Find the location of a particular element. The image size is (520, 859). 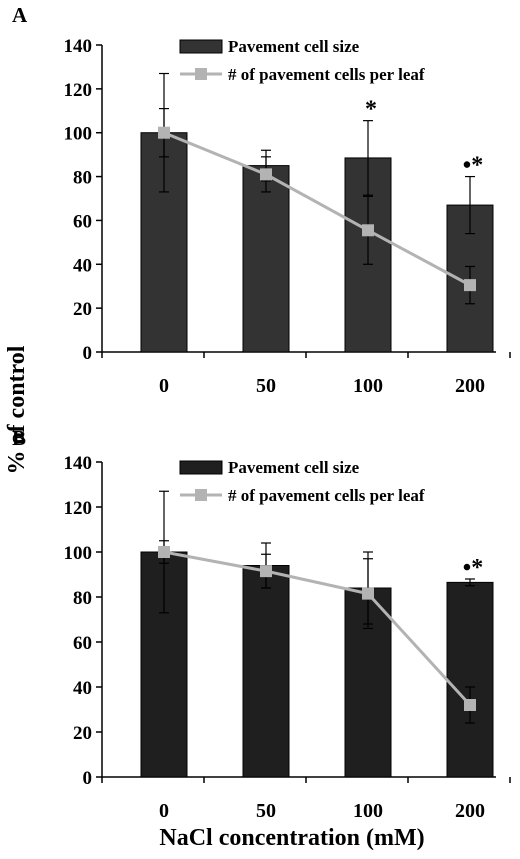

significance-marker: * is located at coordinates (371, 110).